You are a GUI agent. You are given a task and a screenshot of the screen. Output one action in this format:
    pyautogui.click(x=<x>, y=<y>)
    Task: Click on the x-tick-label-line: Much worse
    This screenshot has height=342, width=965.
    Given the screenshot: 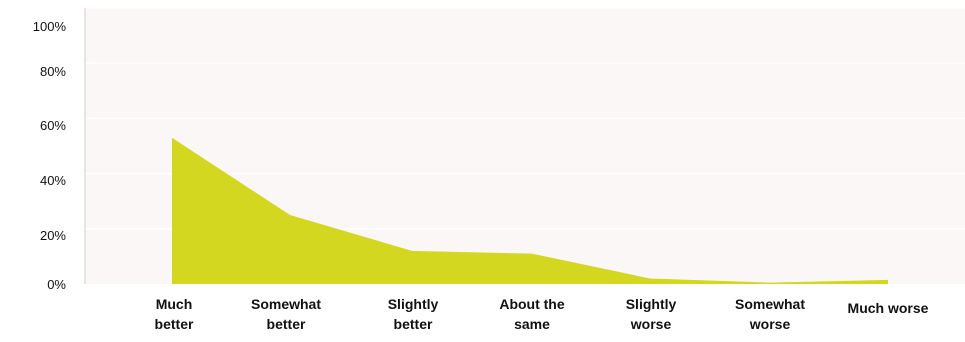 What is the action you would take?
    pyautogui.click(x=888, y=308)
    